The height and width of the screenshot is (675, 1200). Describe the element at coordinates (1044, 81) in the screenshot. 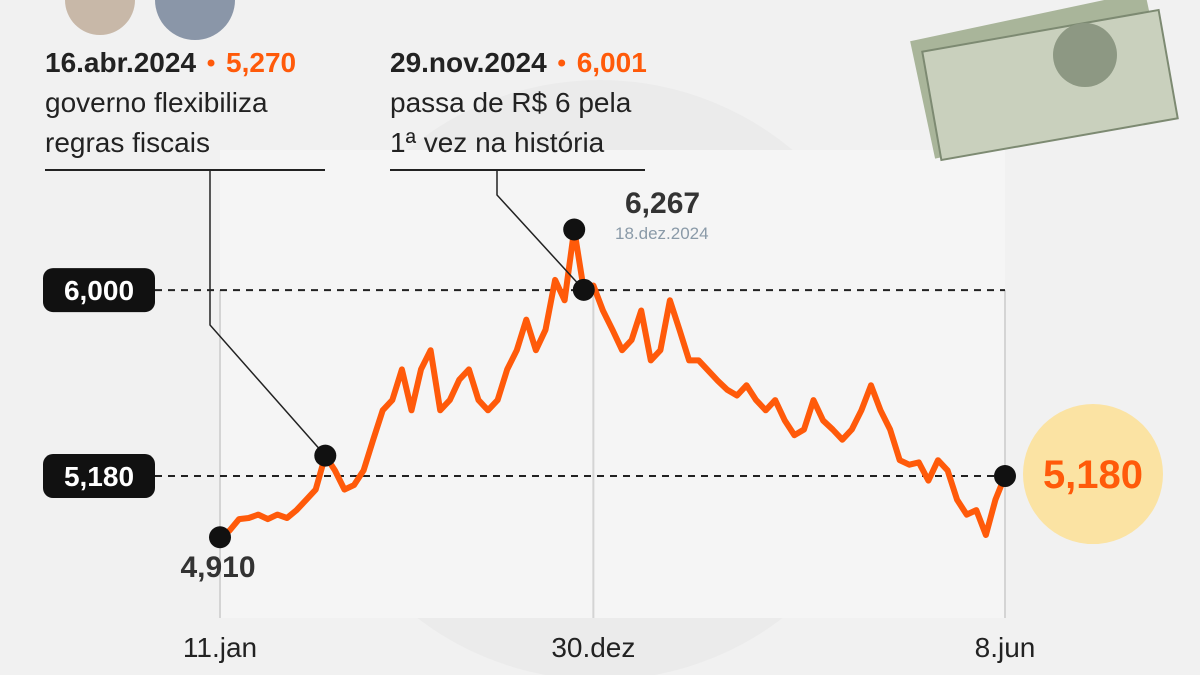

I see `money-illustration` at that location.